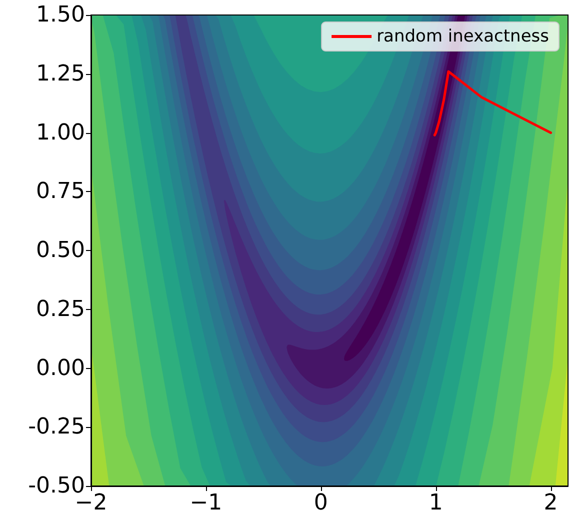 Image resolution: width=569 pixels, height=519 pixels. Describe the element at coordinates (56, 427) in the screenshot. I see `y-tick-label: -0.25` at that location.